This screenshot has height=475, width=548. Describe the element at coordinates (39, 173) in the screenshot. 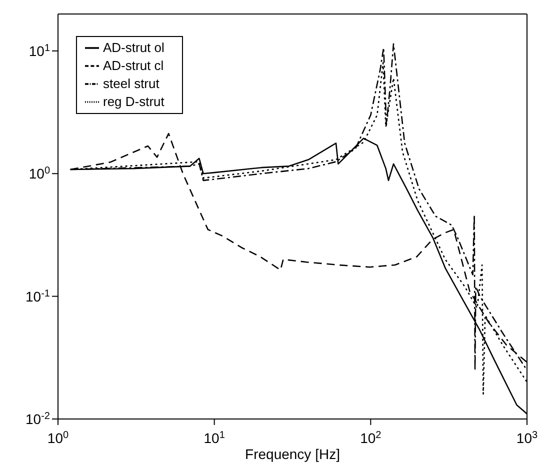

I see `y-tick-label: 10$^{0}$` at that location.